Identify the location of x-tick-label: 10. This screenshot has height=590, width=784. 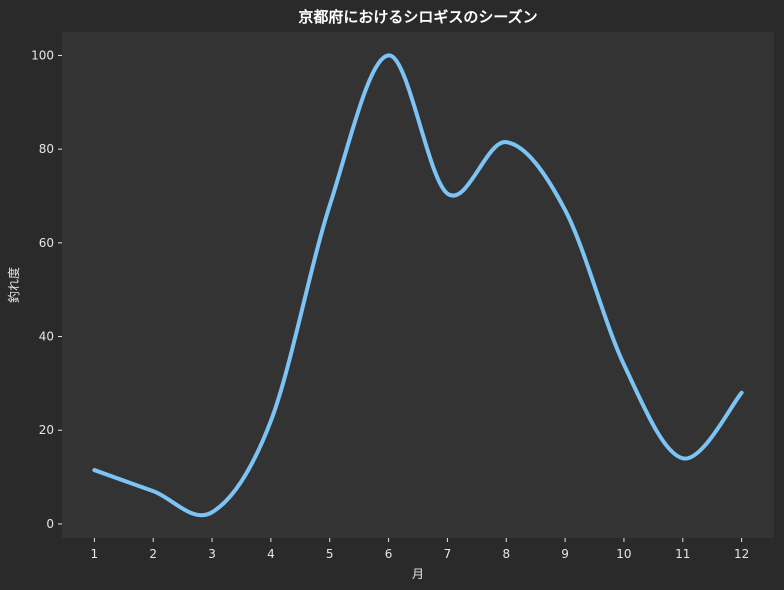
(623, 554).